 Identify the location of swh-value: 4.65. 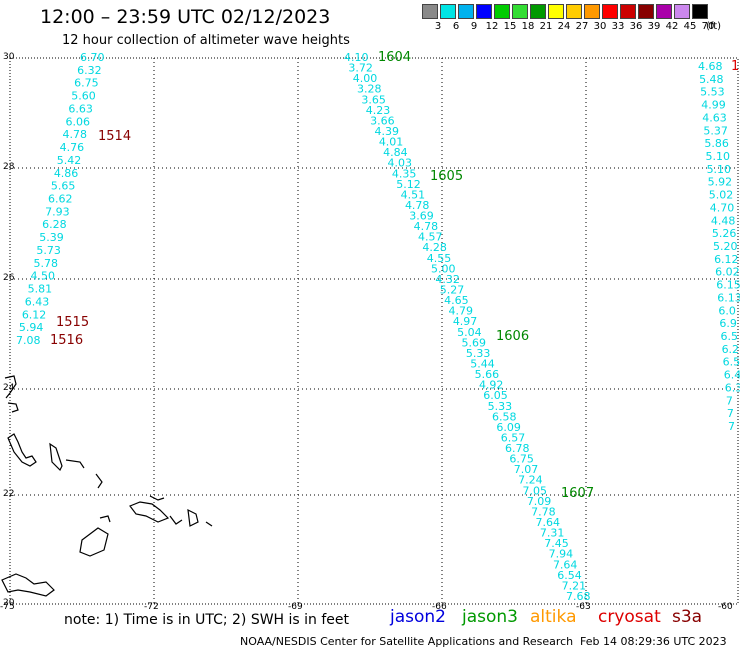
(456, 300).